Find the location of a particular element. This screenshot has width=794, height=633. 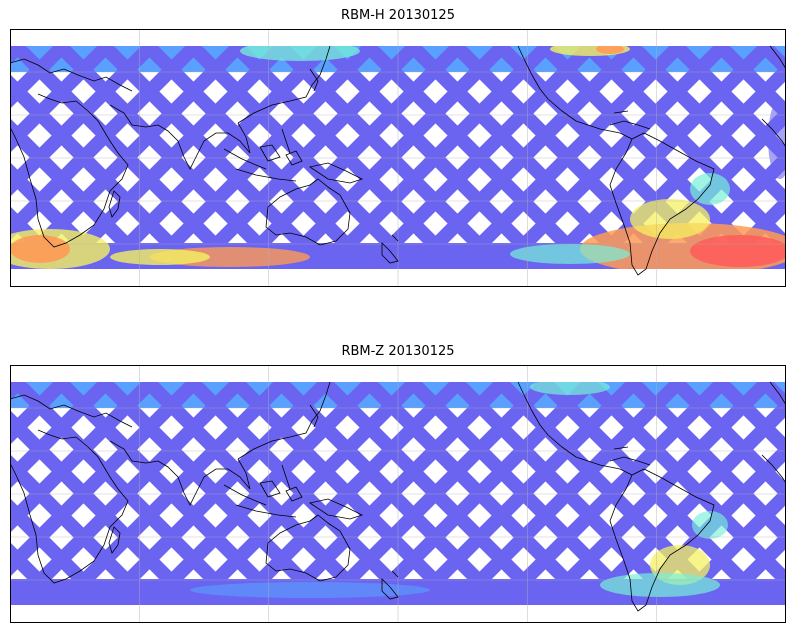

patch-south-red is located at coordinates (738, 251).